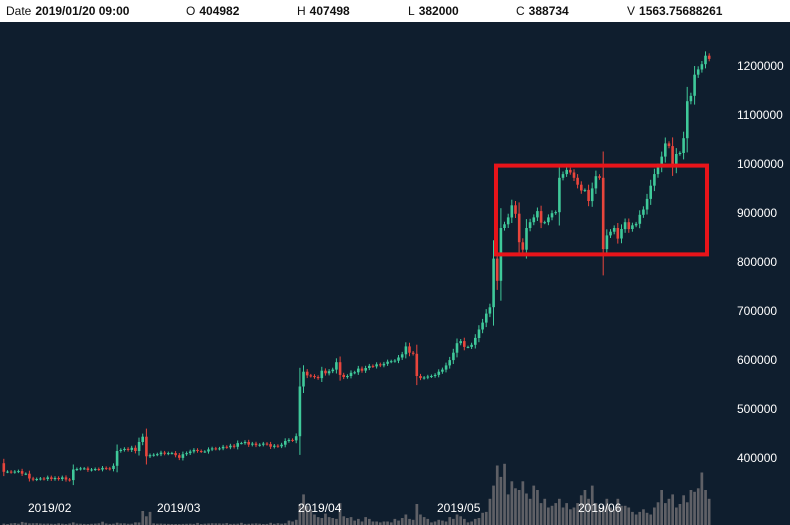 This screenshot has height=525, width=790. Describe the element at coordinates (50, 508) in the screenshot. I see `x-tick-label: 2019/02` at that location.